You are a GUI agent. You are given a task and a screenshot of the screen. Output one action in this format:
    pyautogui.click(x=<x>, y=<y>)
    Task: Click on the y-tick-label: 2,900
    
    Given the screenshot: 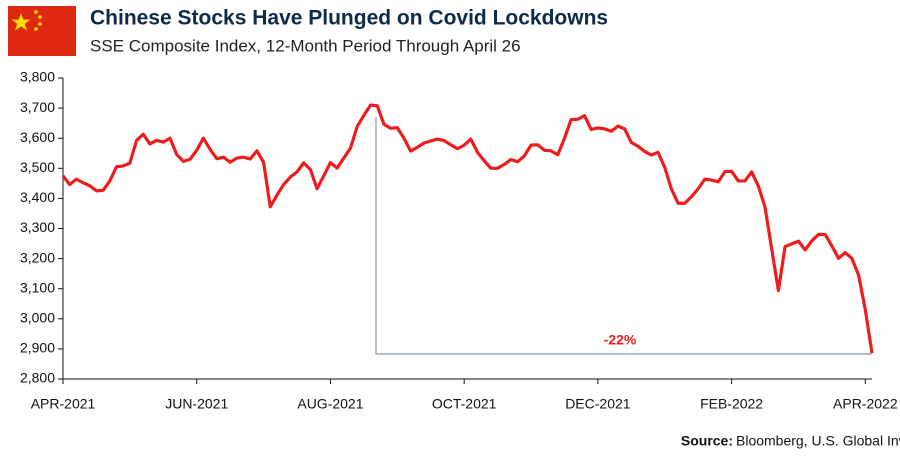 What is the action you would take?
    pyautogui.click(x=37, y=348)
    